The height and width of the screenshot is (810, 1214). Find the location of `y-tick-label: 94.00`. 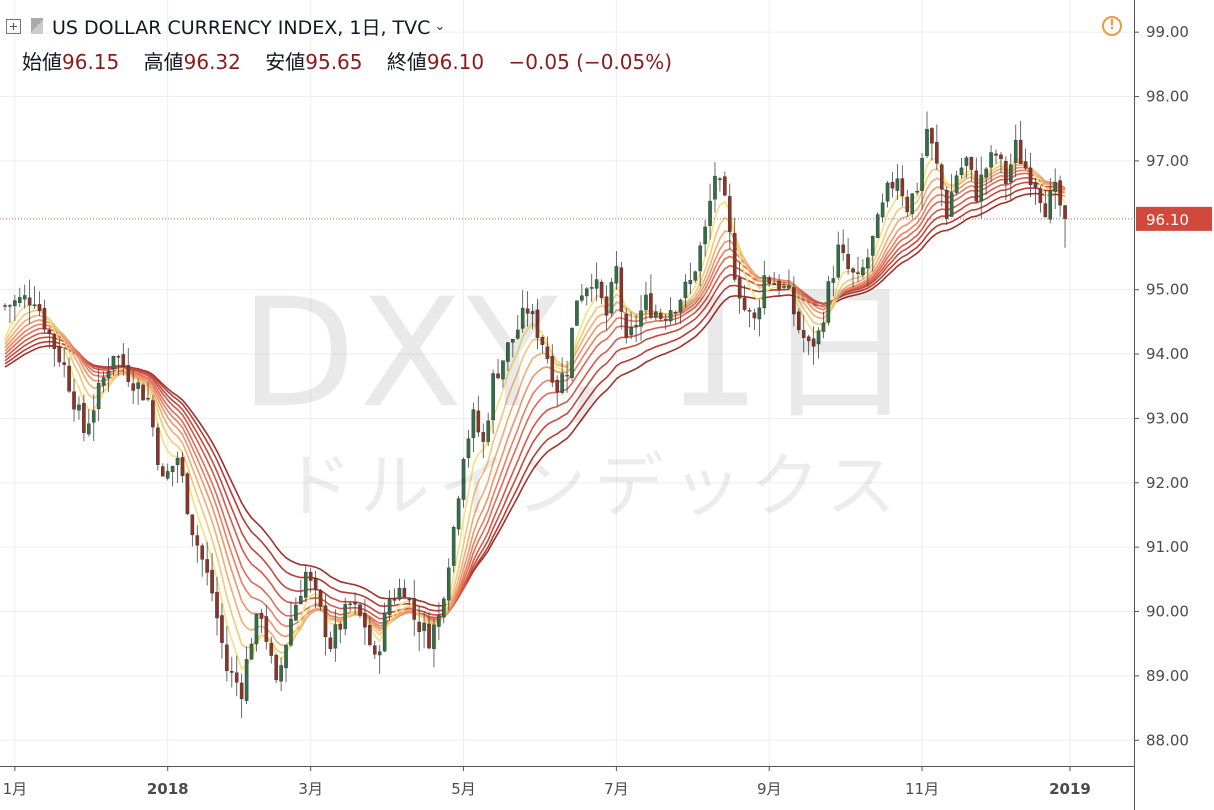

y-tick-label: 94.00 is located at coordinates (1167, 354).